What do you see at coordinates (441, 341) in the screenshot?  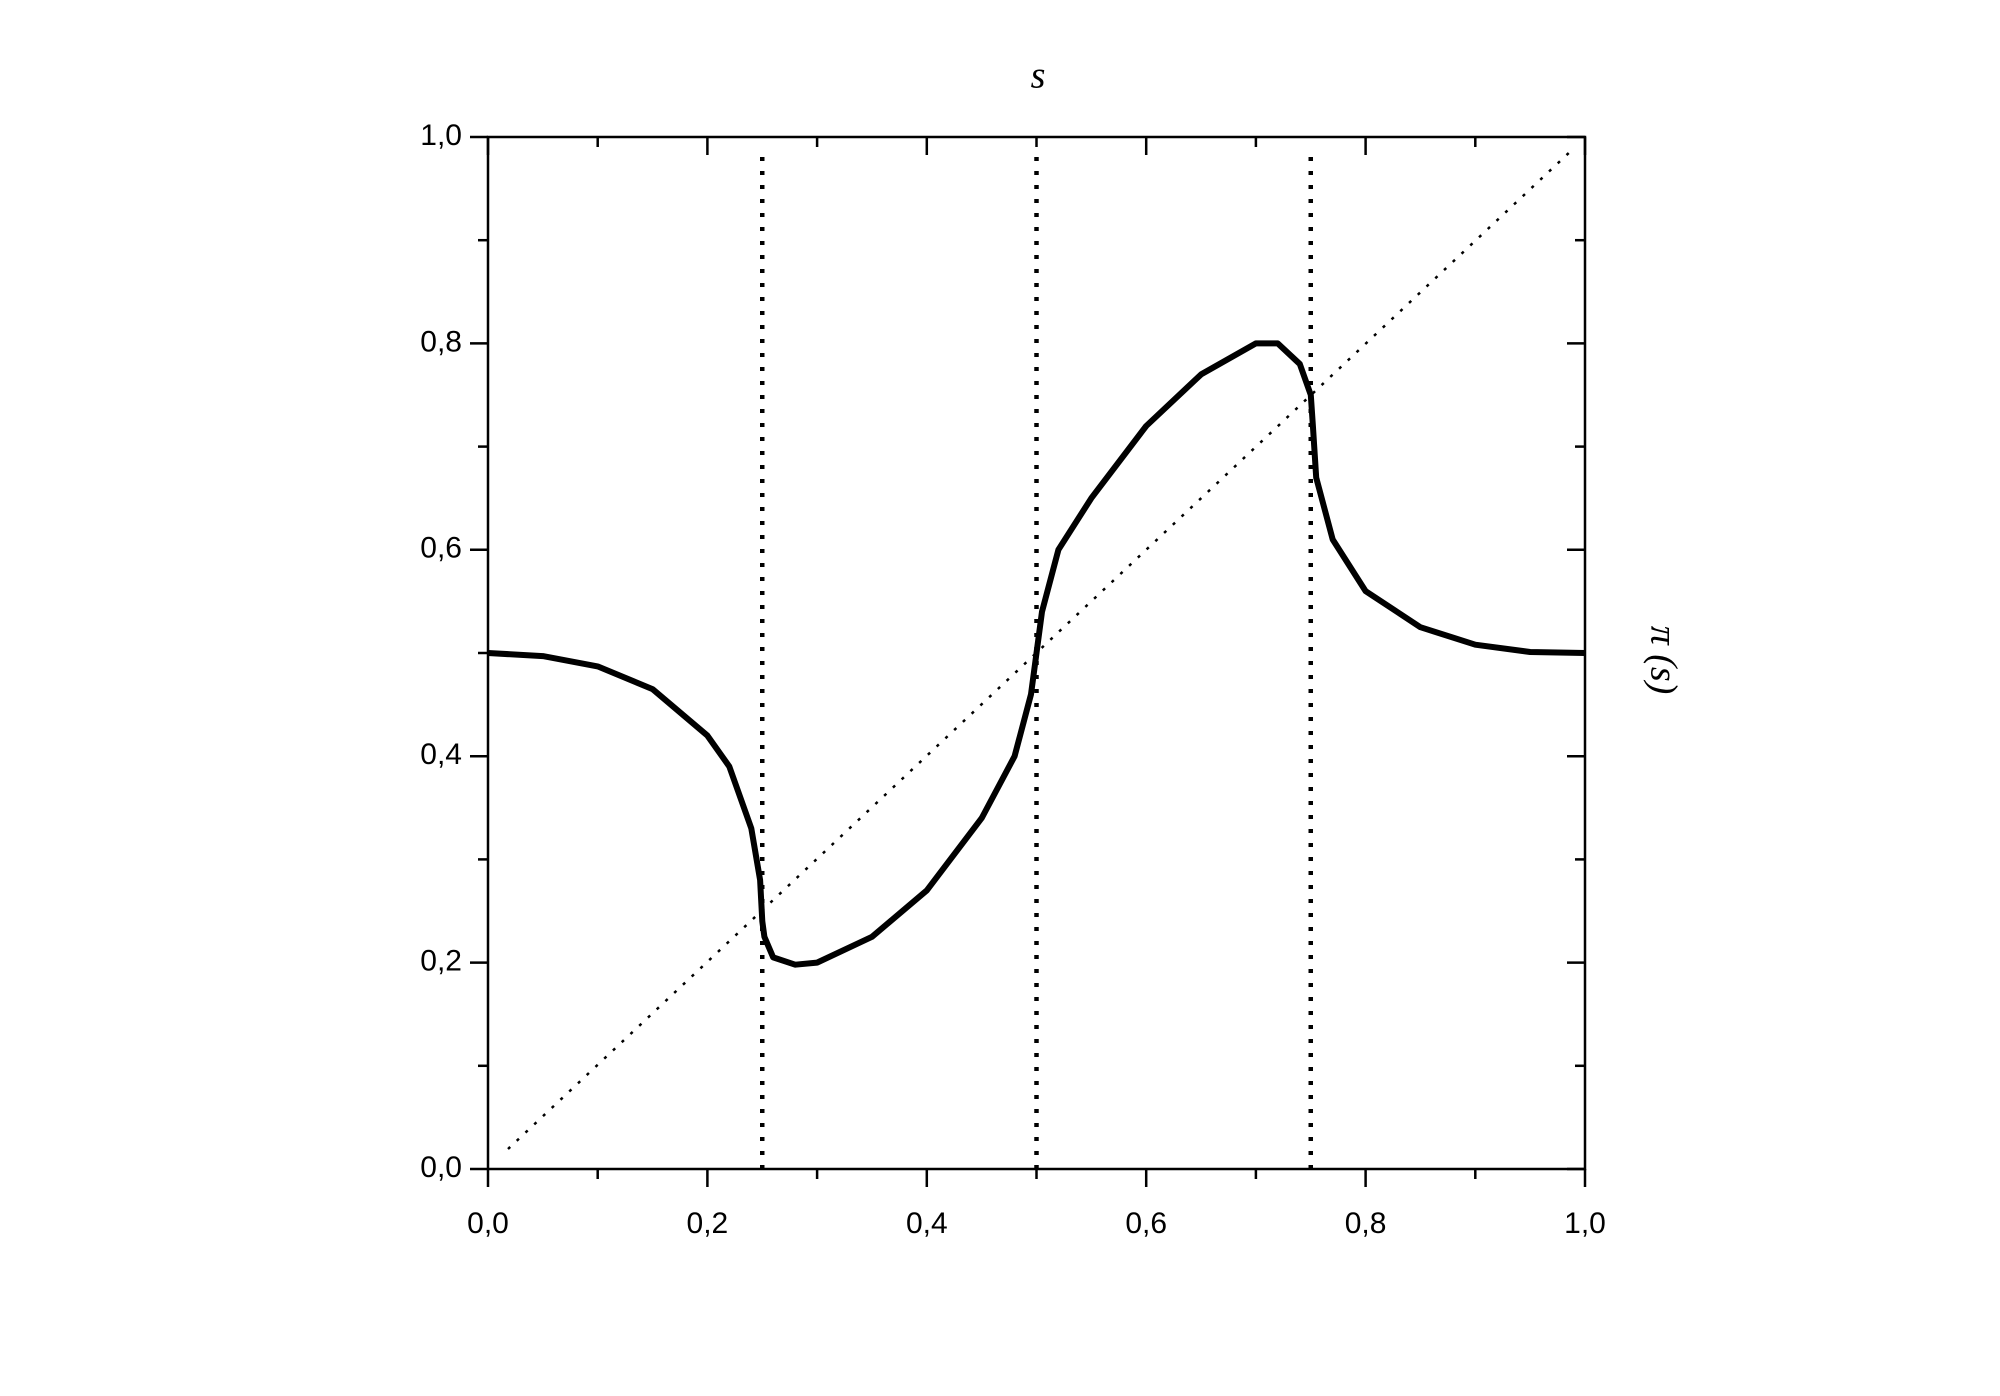 I see `y-tick-label: 0,8` at bounding box center [441, 341].